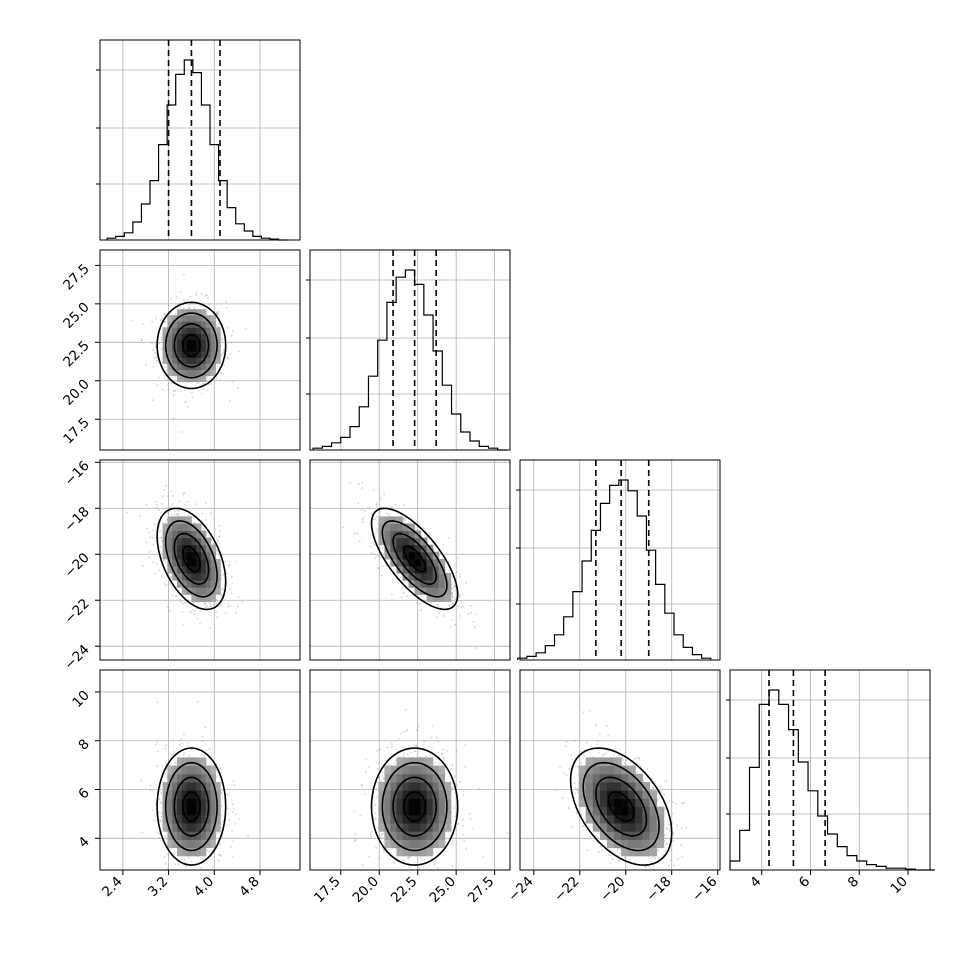  I want to click on x-tick-label: 4.8, so click(249, 887).